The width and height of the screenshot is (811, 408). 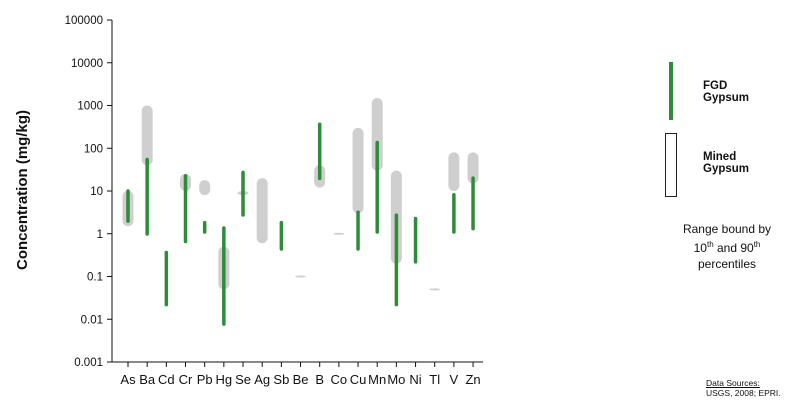 I want to click on x-tick-label: As, so click(x=128, y=379).